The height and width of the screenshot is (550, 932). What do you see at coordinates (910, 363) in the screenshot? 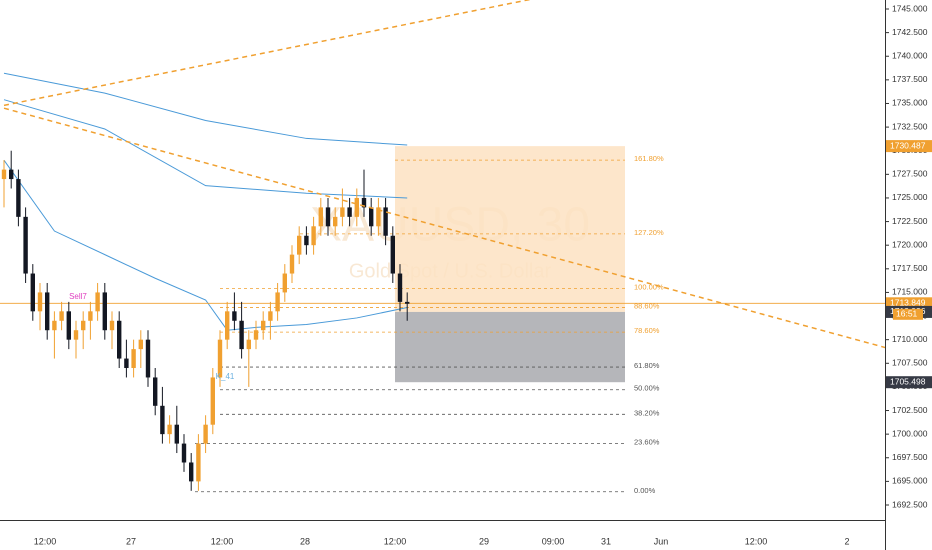
I see `y-tick-label: 1707.500` at bounding box center [910, 363].